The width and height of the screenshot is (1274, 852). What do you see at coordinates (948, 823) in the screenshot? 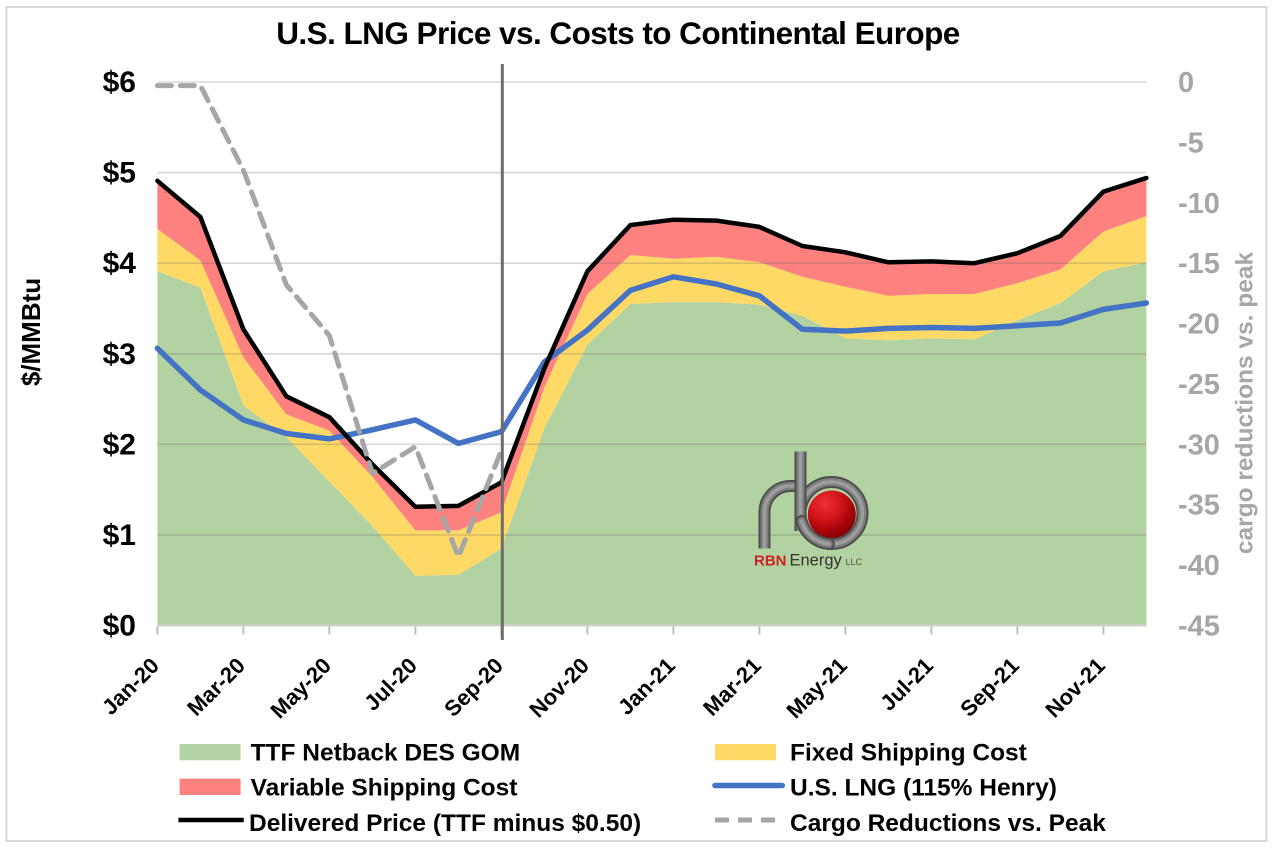
I see `svg-text: Cargo Reductions vs. Peak` at bounding box center [948, 823].